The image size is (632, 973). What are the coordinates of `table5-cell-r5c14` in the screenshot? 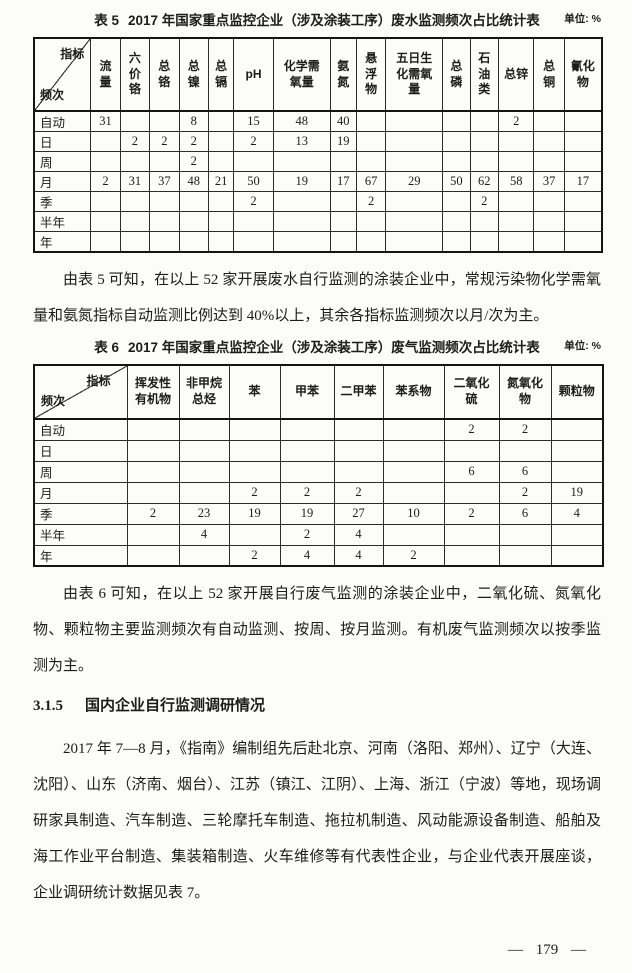 It's located at (549, 201).